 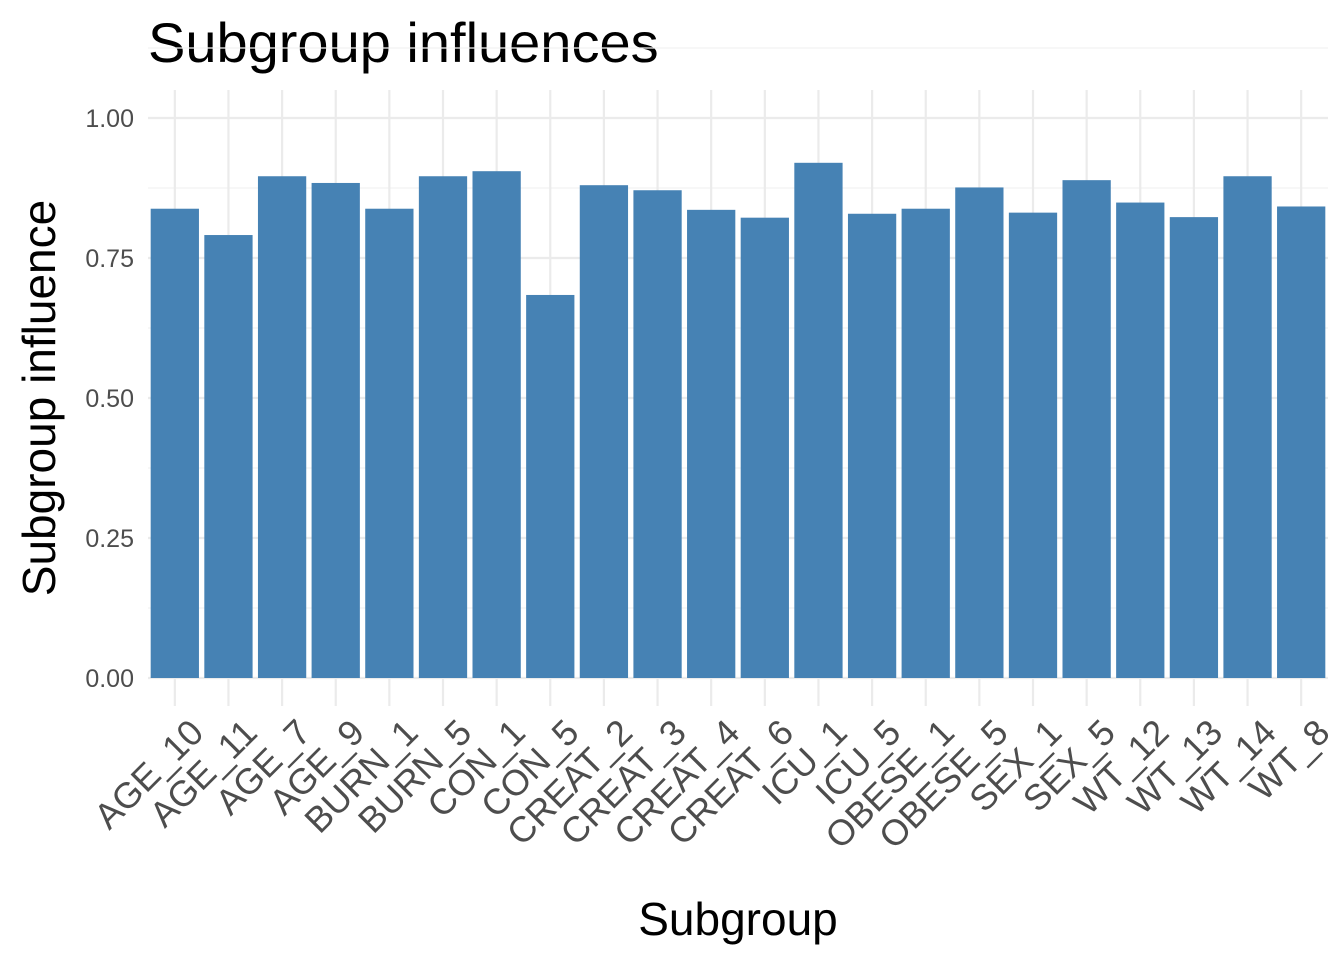 I want to click on y-tick-label: 0.25, so click(x=109, y=539).